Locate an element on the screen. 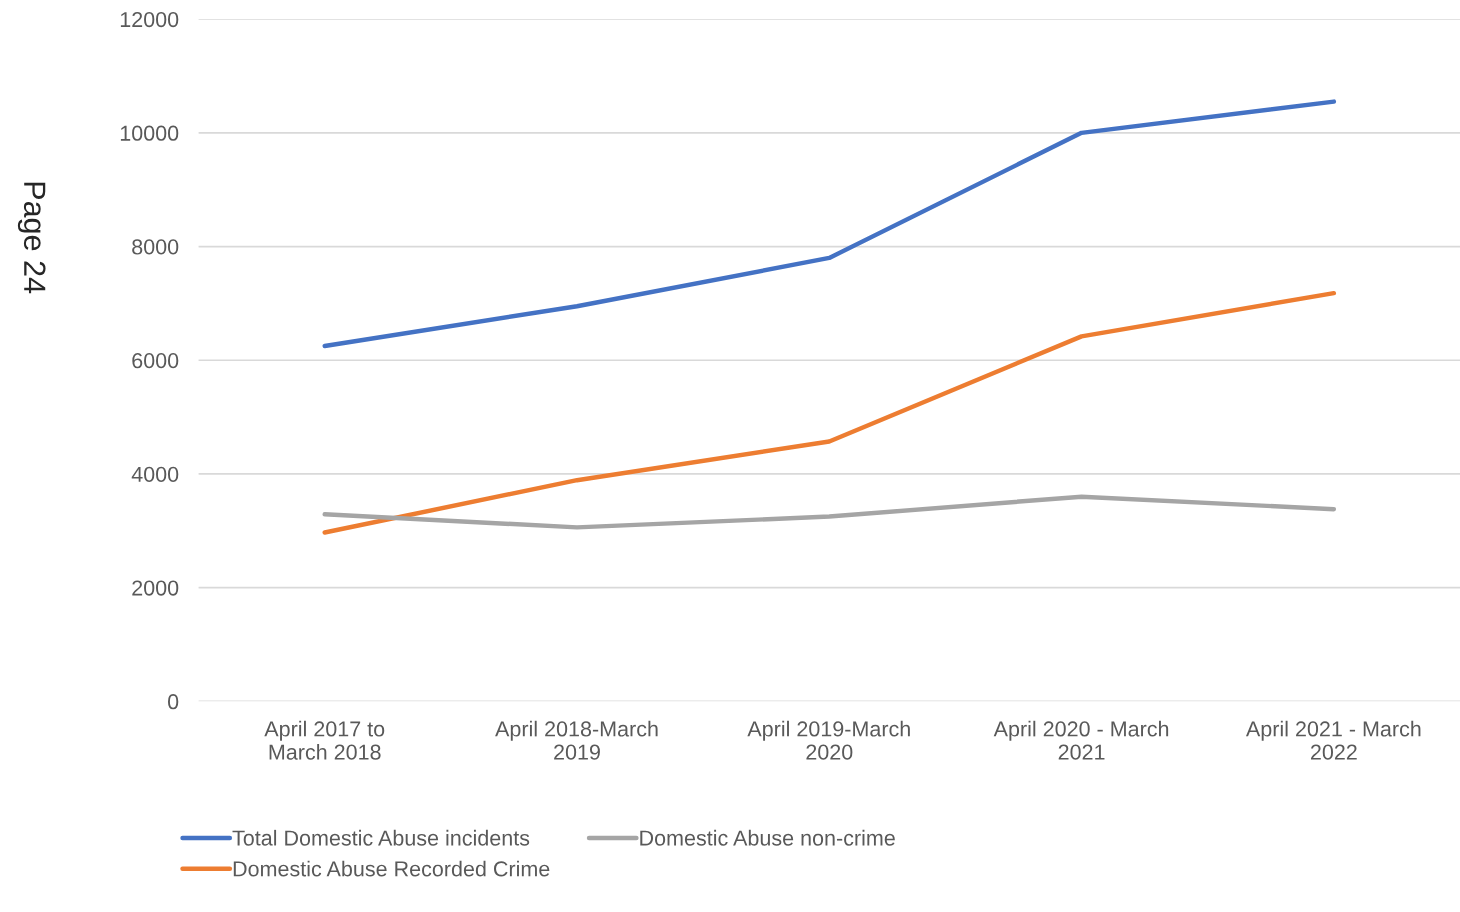 Image resolution: width=1460 pixels, height=912 pixels. x-tick-label: April 2020 - March 2021 is located at coordinates (1081, 740).